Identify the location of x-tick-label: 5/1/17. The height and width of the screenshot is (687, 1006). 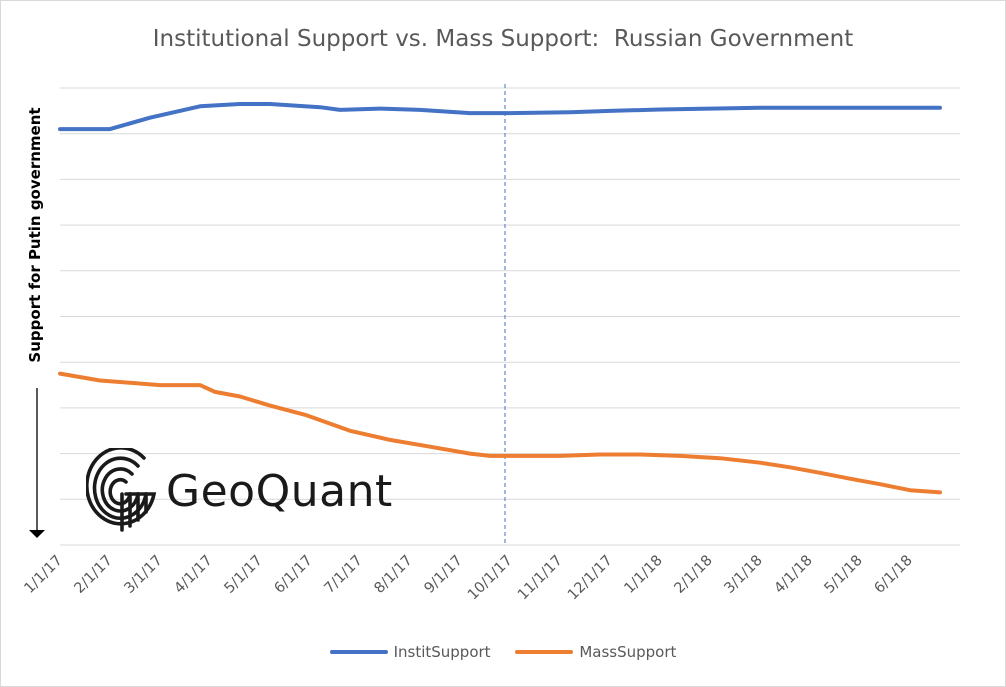
(244, 575).